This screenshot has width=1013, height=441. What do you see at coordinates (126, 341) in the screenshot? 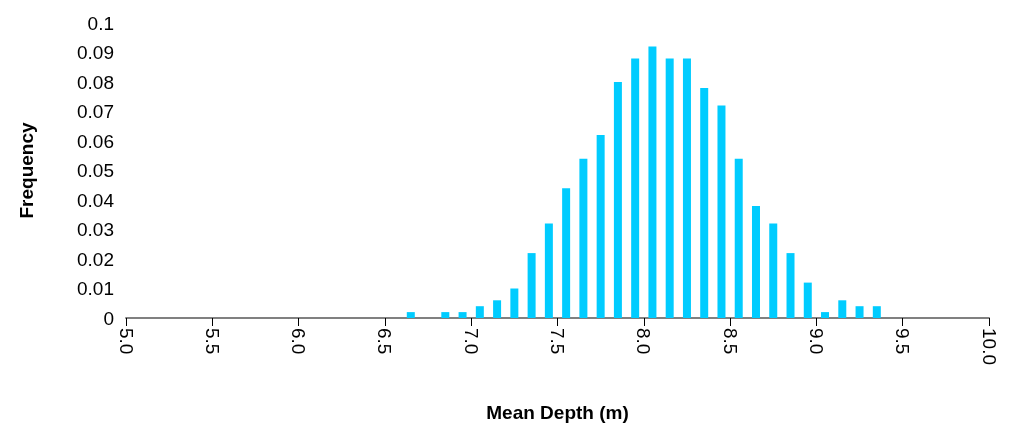
I see `x-tick-label: 5.0` at bounding box center [126, 341].